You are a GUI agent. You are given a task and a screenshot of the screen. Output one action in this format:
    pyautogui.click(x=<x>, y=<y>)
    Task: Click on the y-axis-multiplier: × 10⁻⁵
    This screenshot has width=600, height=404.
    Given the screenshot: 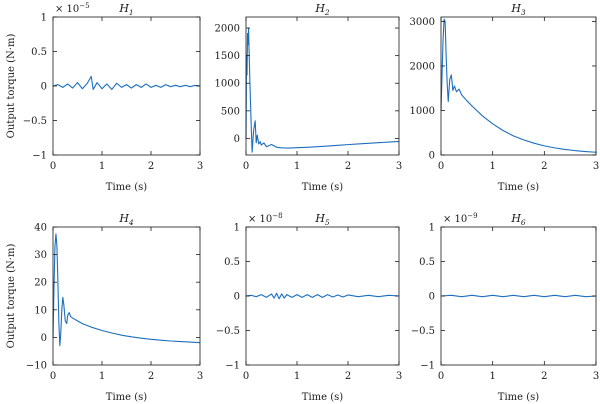 What is the action you would take?
    pyautogui.click(x=72, y=8)
    